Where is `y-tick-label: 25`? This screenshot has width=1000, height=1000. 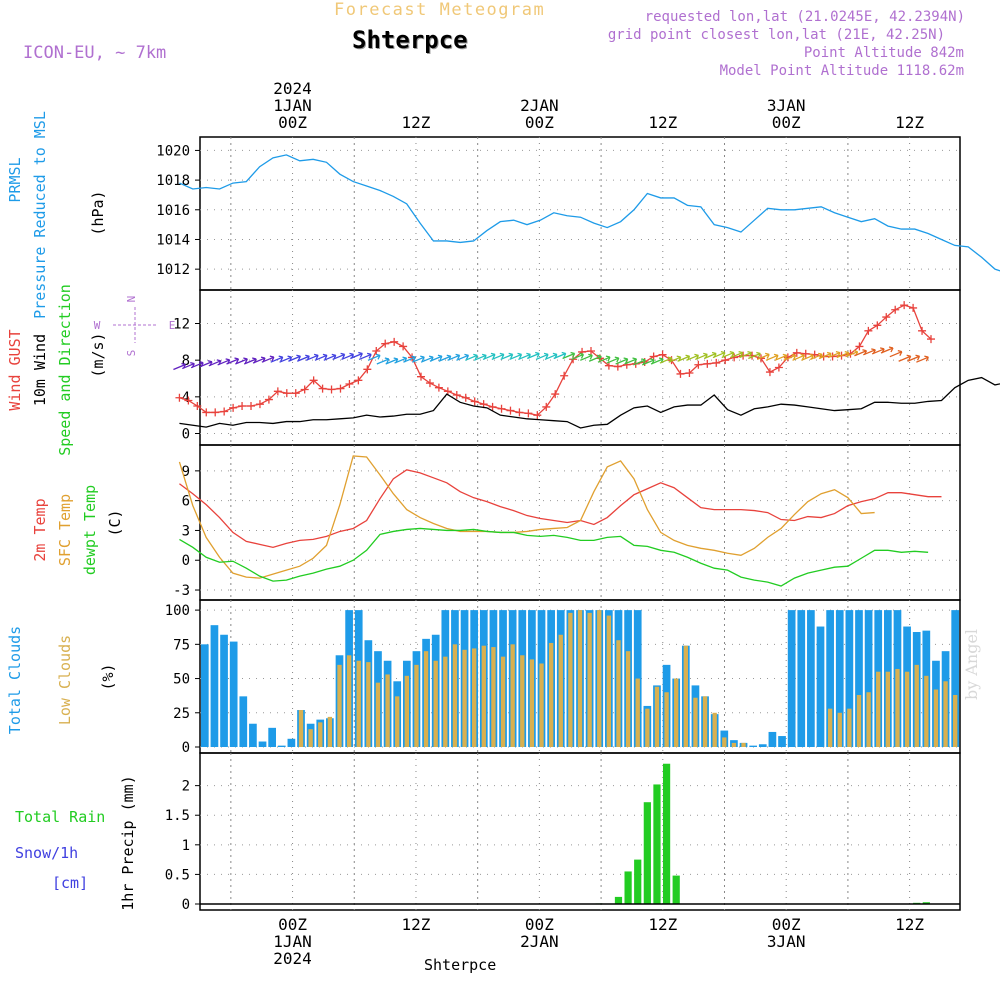
y-tick-label: 25 is located at coordinates (181, 714).